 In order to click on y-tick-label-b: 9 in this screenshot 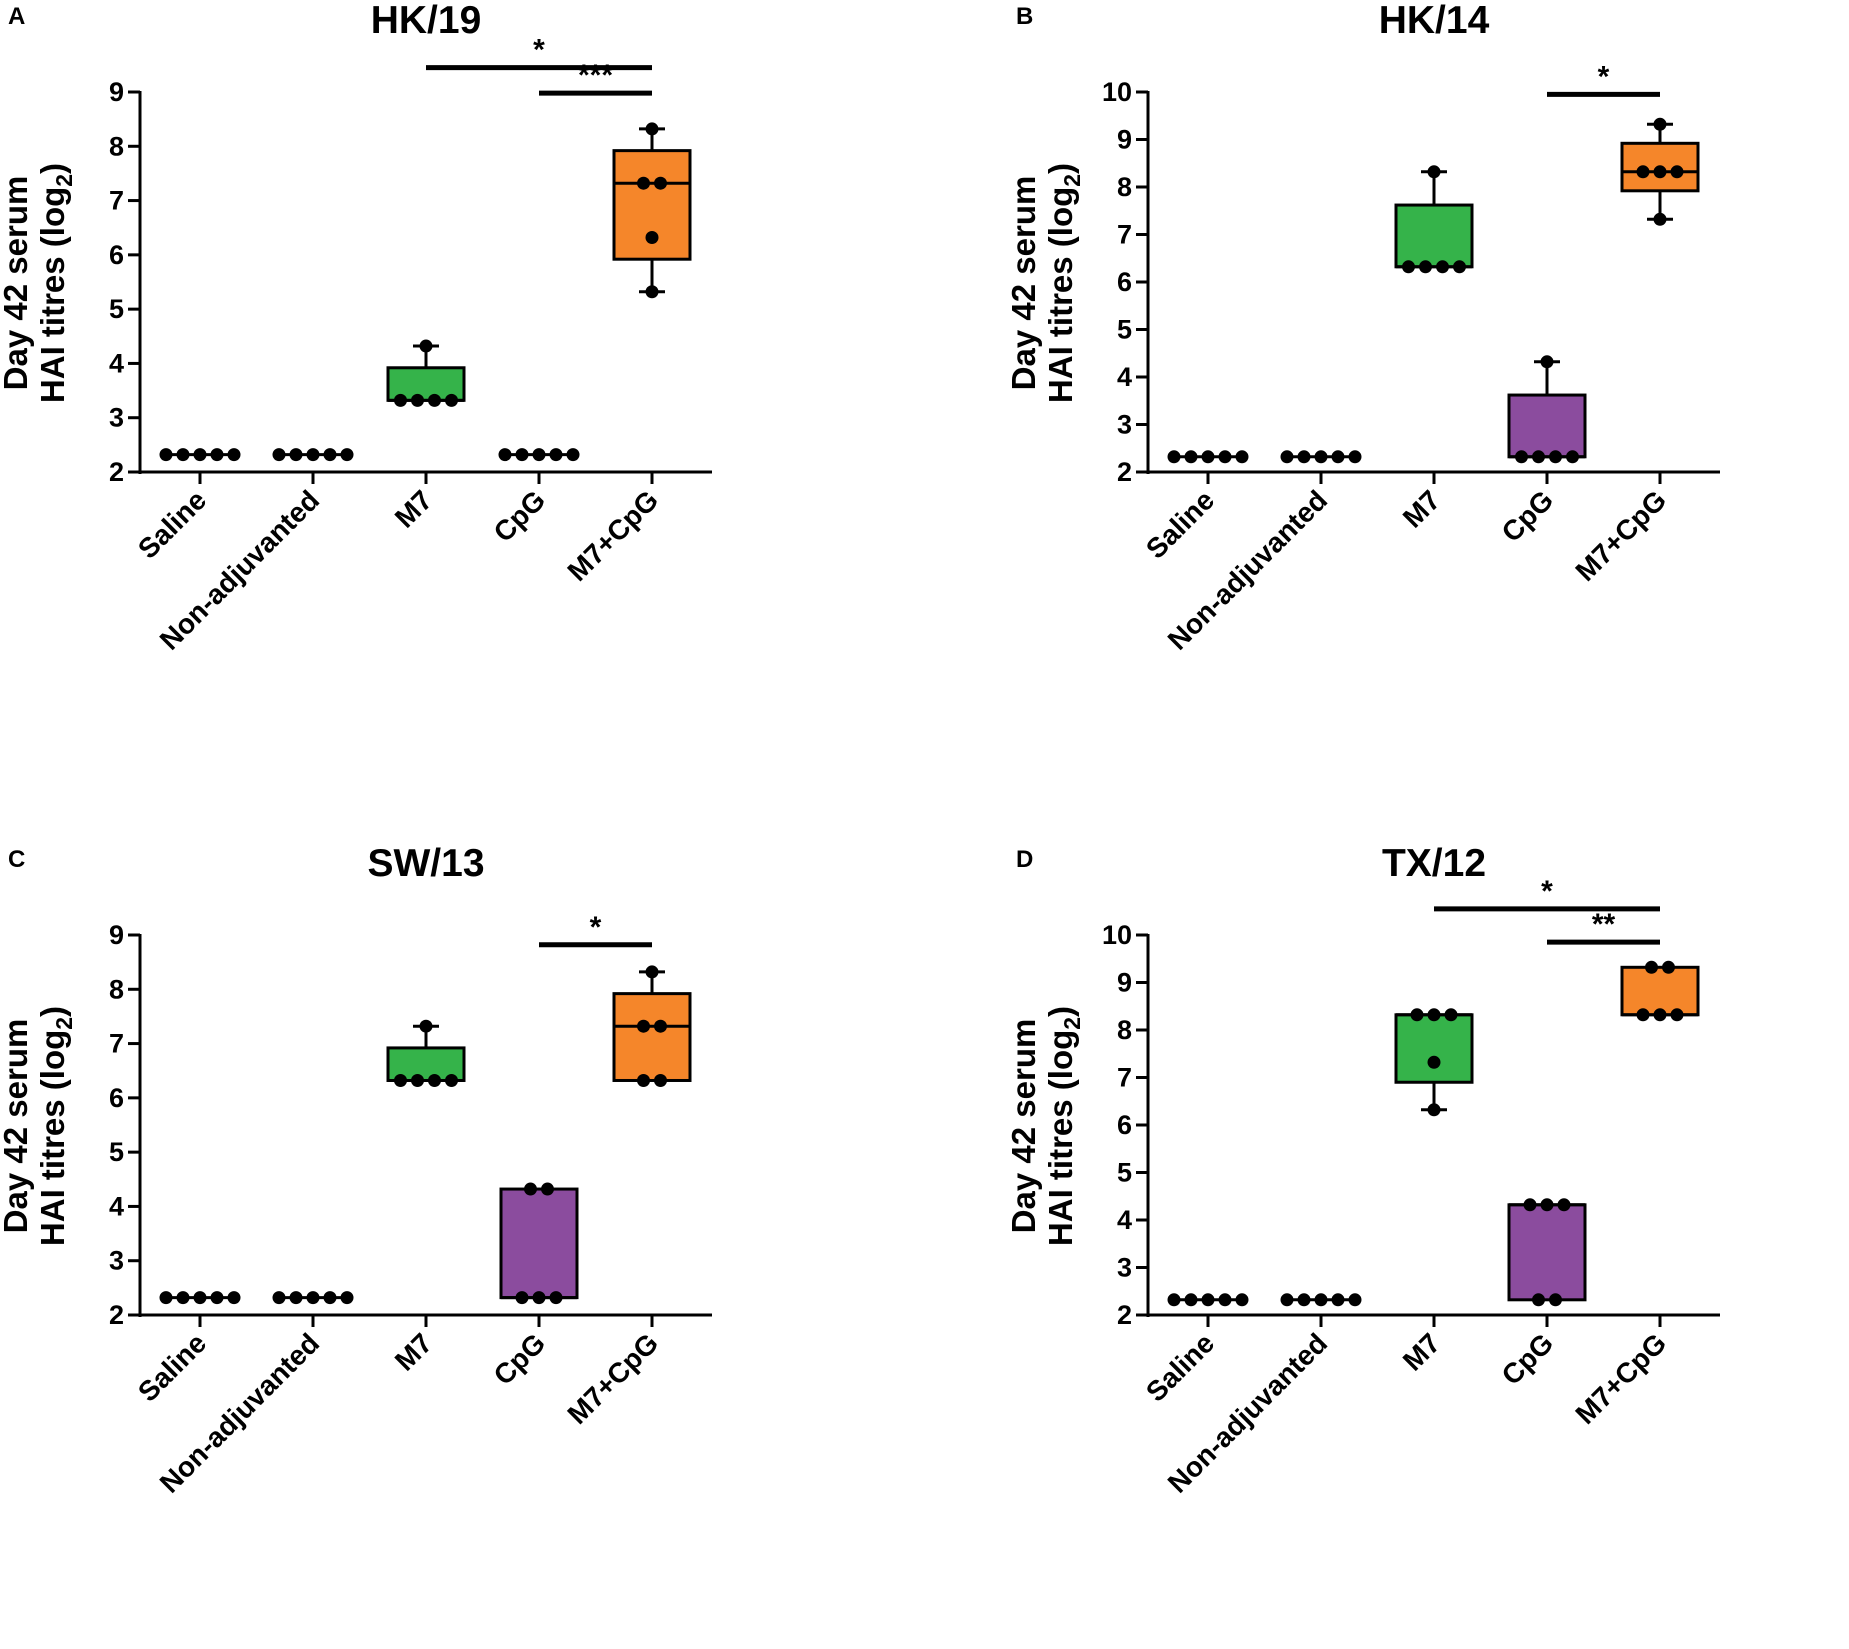, I will do `click(1124, 140)`.